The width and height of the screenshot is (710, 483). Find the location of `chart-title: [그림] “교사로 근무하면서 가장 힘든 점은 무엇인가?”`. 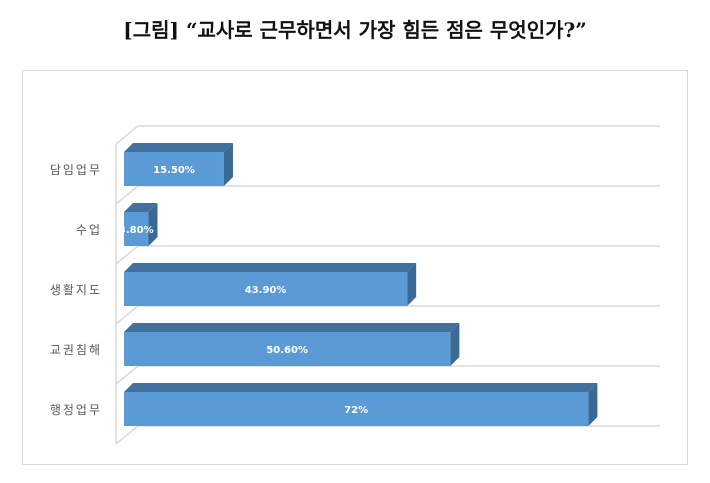

chart-title: [그림] “교사로 근무하면서 가장 힘든 점은 무엇인가?” is located at coordinates (355, 30).